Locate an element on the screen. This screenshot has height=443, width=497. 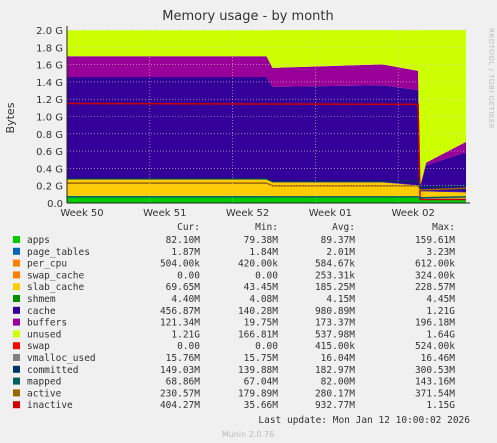
legend-max-unused: 1.64G is located at coordinates (440, 334).